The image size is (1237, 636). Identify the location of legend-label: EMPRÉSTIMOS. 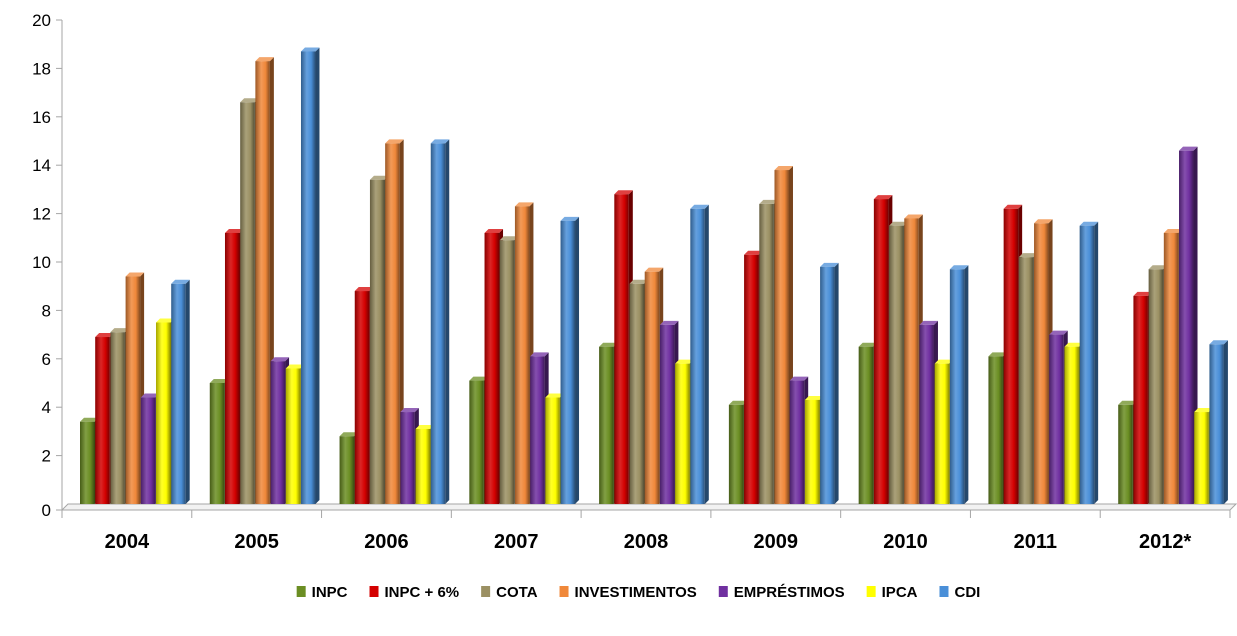
(789, 592).